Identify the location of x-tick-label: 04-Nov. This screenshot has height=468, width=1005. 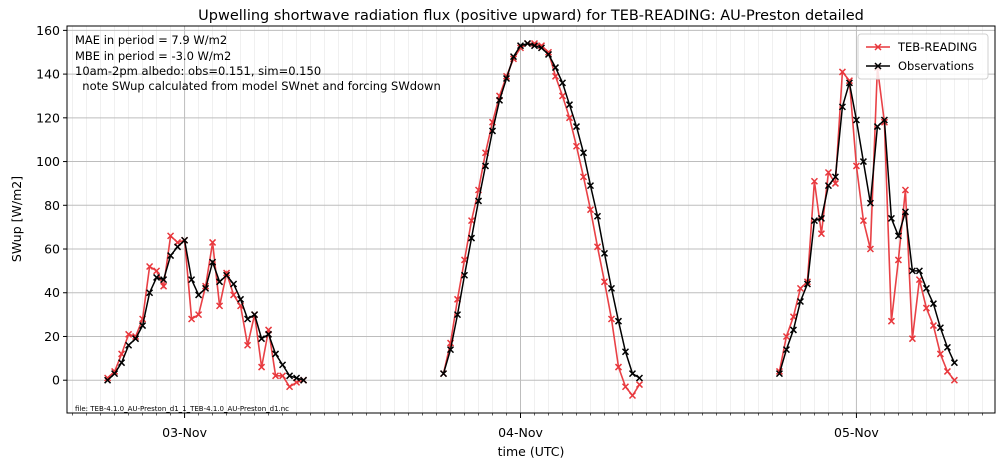
(520, 432).